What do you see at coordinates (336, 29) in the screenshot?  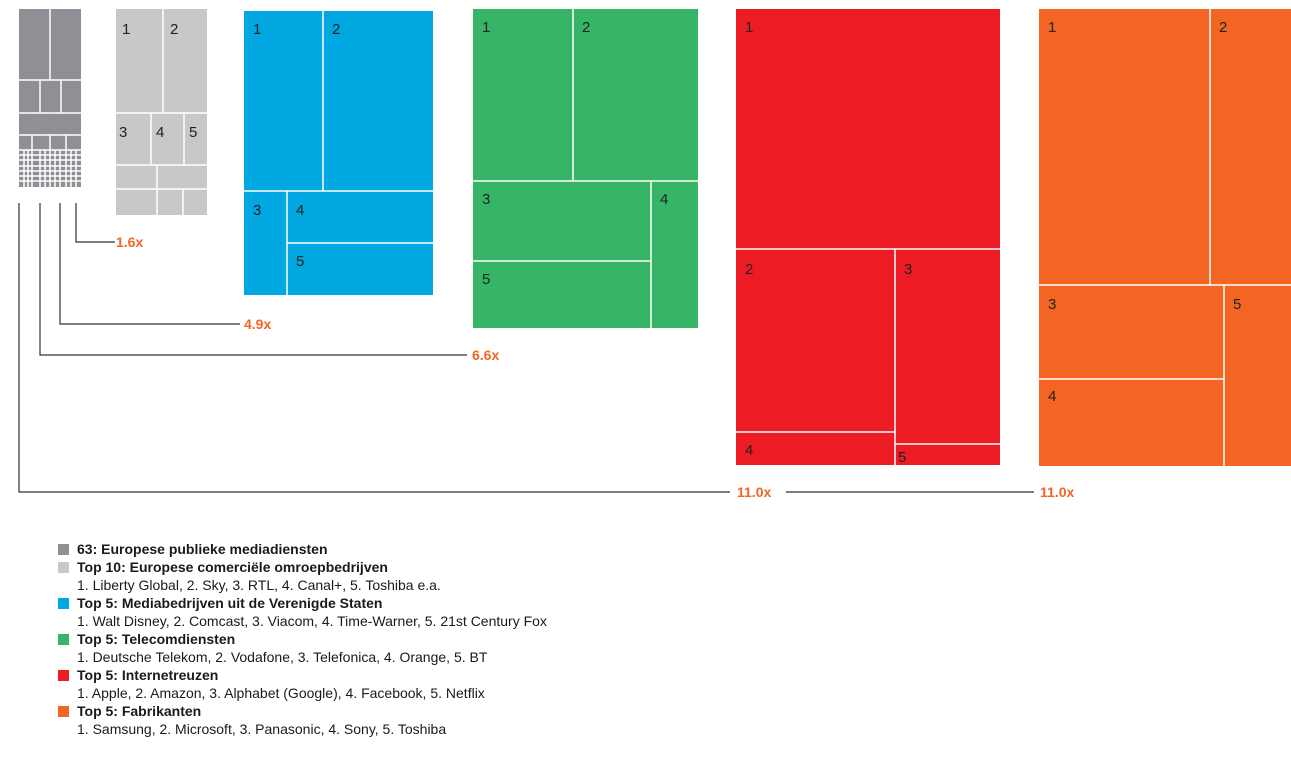 I see `cell-label-us-media-2: 2` at bounding box center [336, 29].